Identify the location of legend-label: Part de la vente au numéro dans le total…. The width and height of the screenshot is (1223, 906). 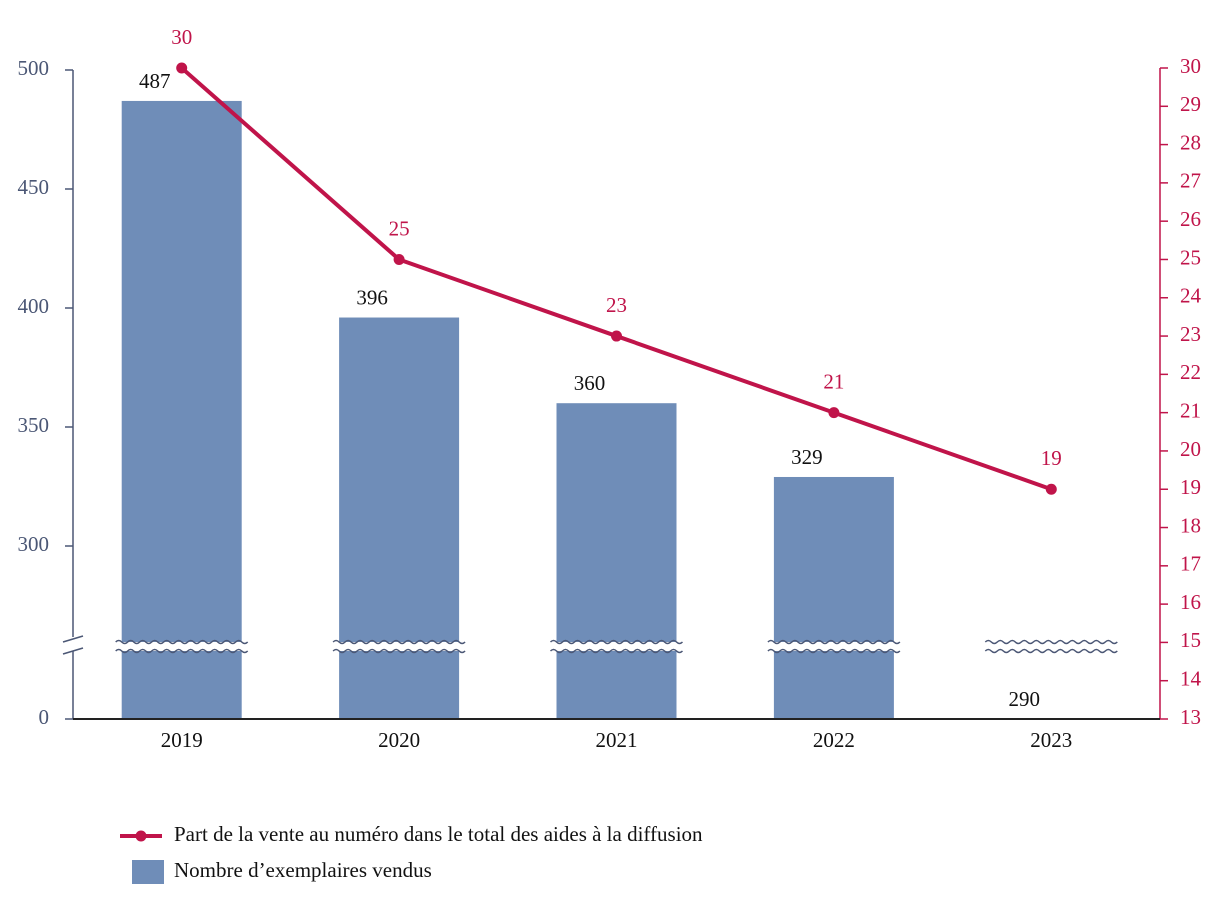
(438, 834).